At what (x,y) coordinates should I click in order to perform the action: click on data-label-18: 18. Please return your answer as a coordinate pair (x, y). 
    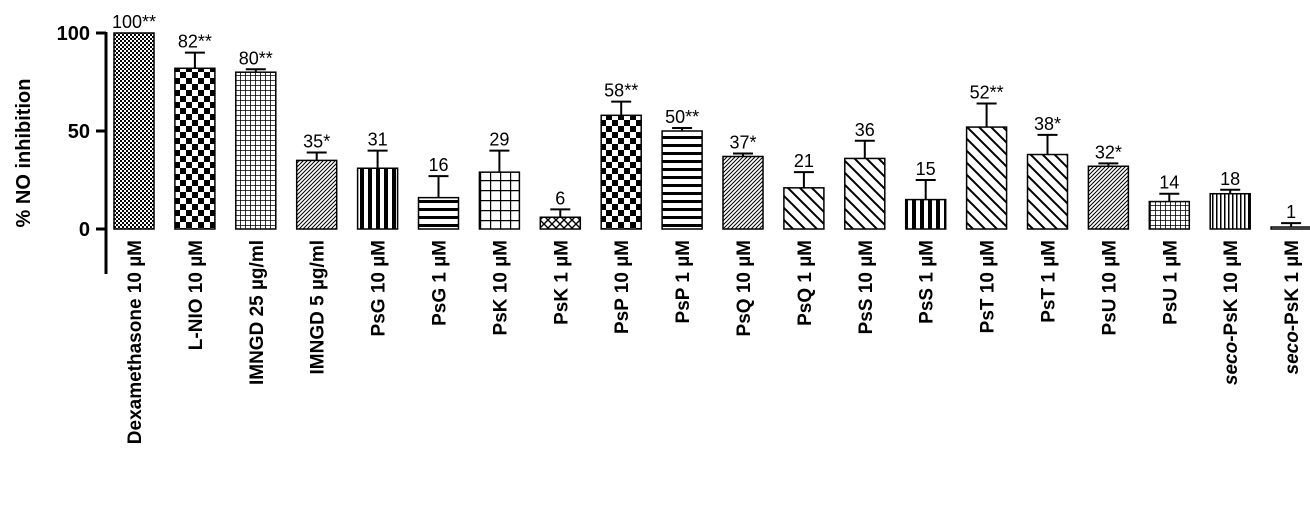
    Looking at the image, I should click on (1230, 179).